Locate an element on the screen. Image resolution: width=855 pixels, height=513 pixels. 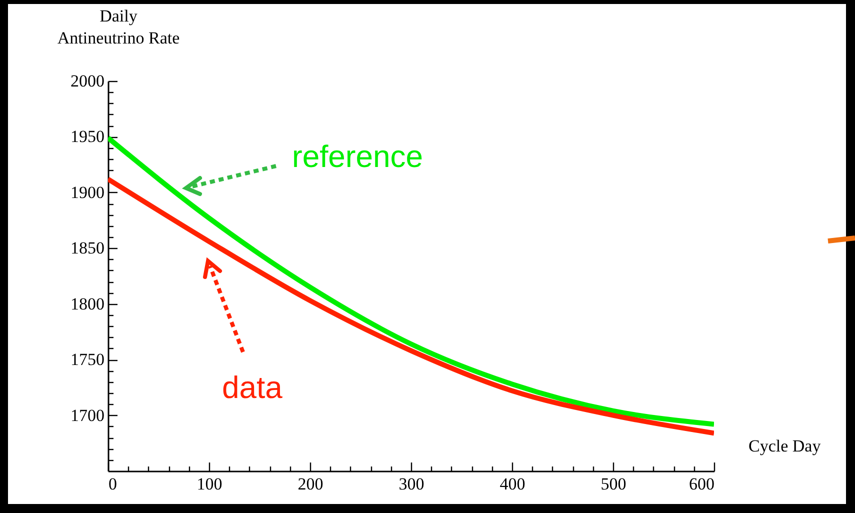
y-tick-label: 1750 is located at coordinates (87, 360).